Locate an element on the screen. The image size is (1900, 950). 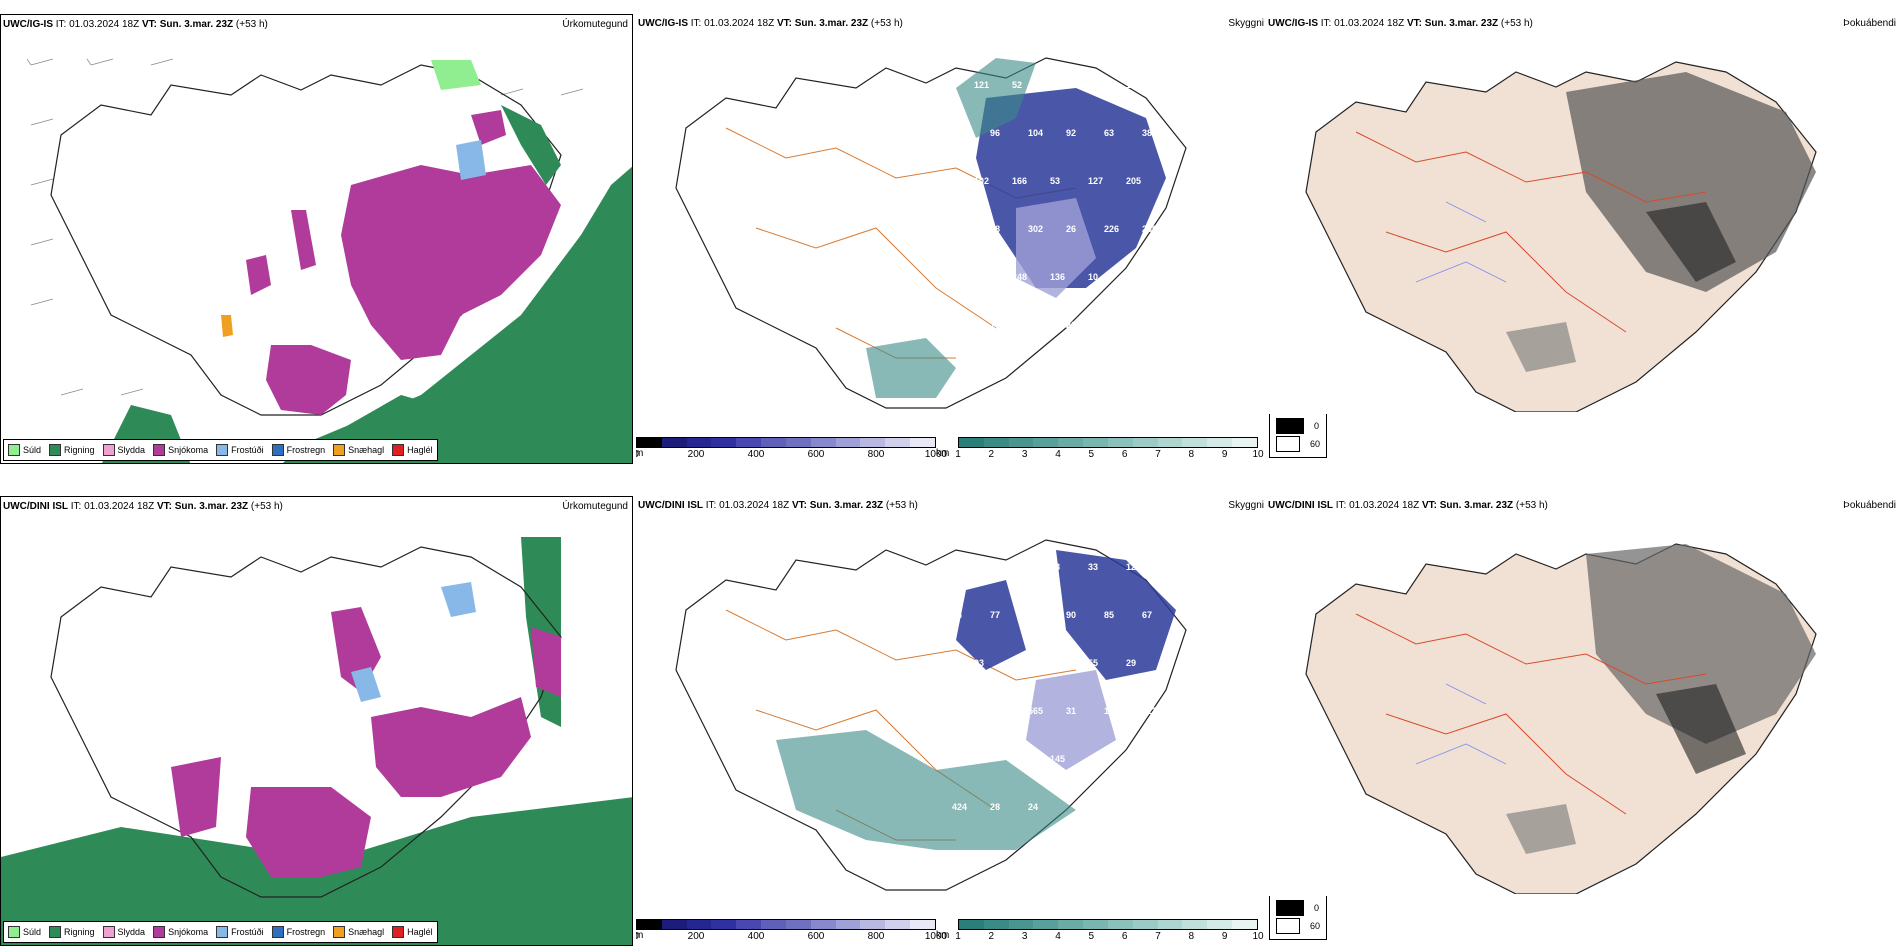
visibility-value: 269 is located at coordinates (1133, 759).